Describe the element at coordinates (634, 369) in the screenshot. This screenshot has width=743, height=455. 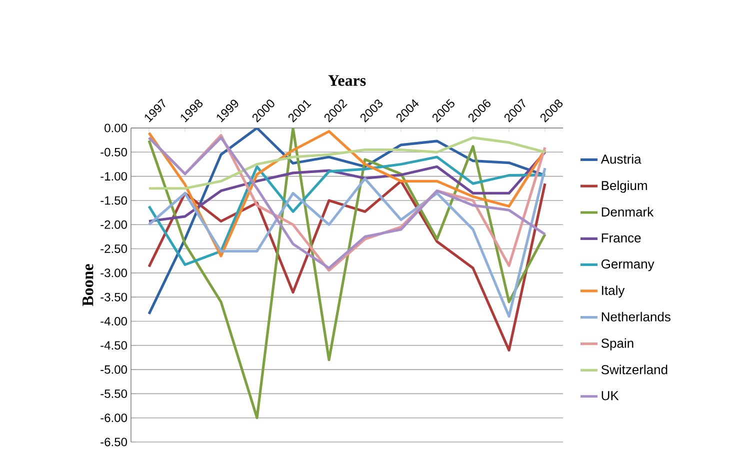
I see `legend-label: Switzerland` at that location.